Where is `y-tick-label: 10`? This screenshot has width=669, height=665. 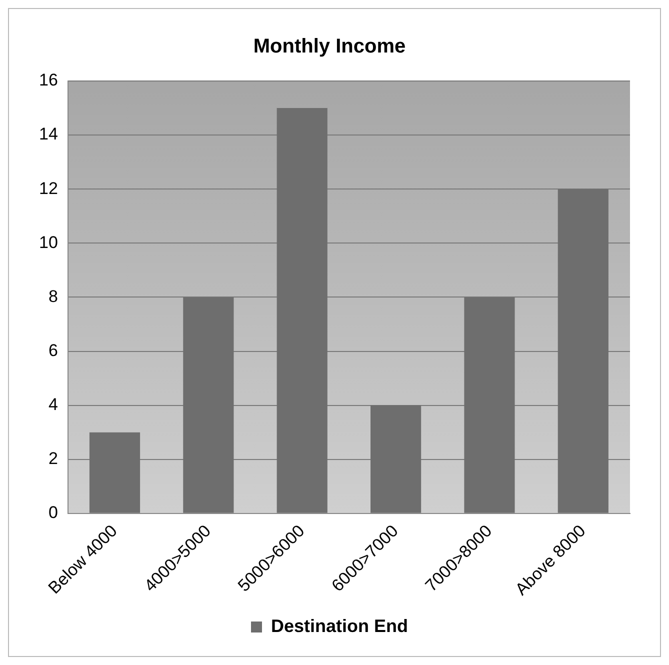 y-tick-label: 10 is located at coordinates (48, 242).